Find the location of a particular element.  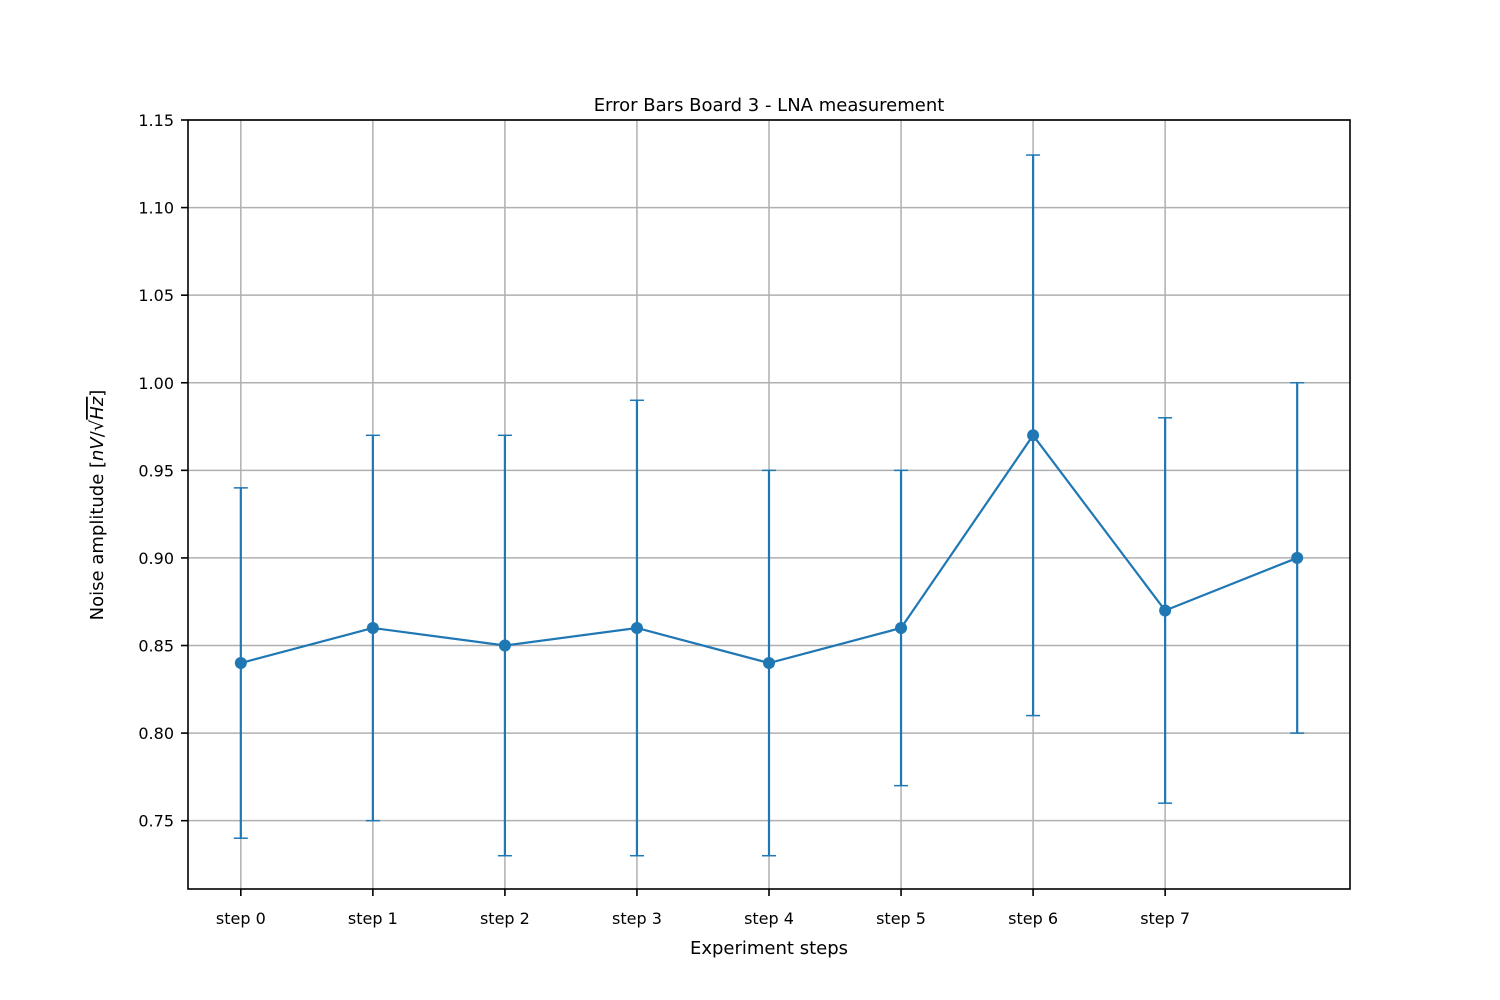

y-tick-label: 0.75 is located at coordinates (156, 821).